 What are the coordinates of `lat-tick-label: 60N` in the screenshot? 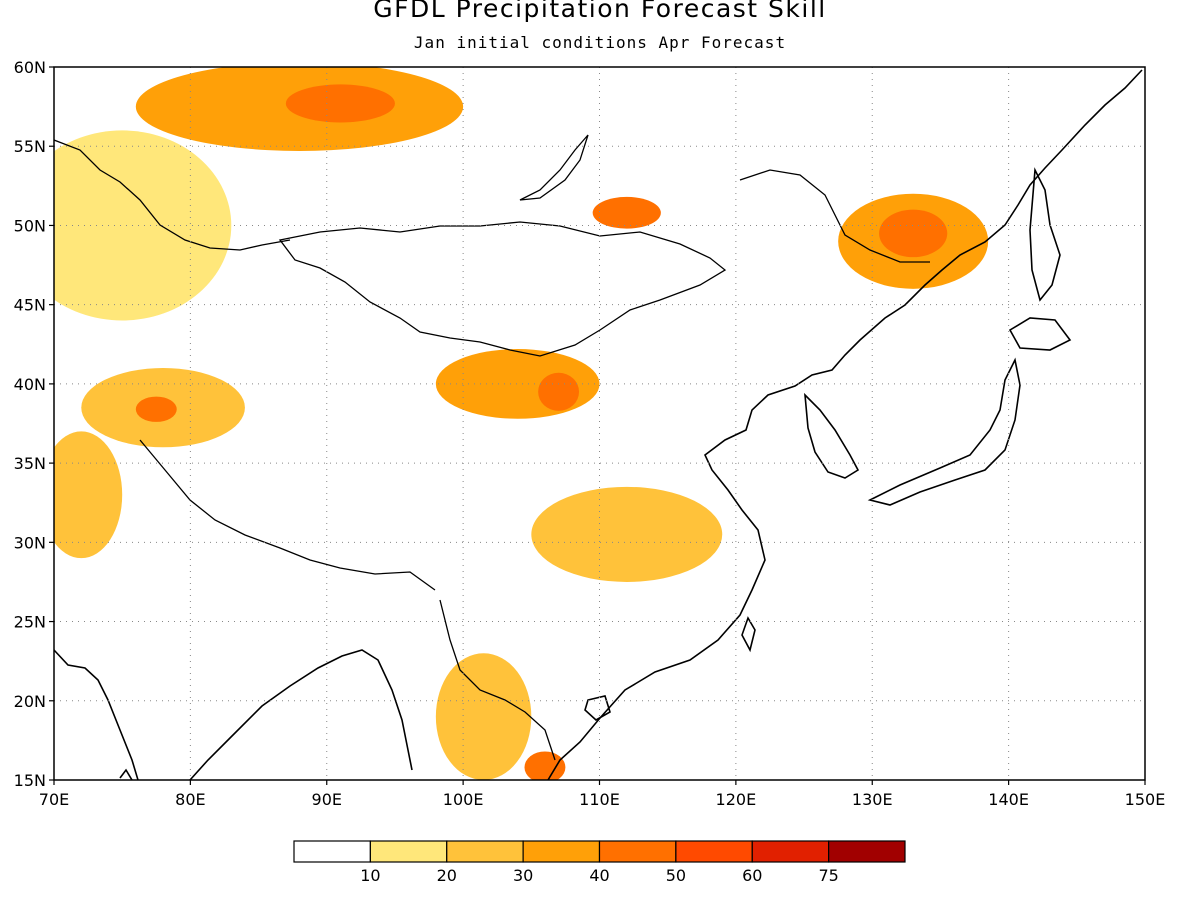 It's located at (30, 67).